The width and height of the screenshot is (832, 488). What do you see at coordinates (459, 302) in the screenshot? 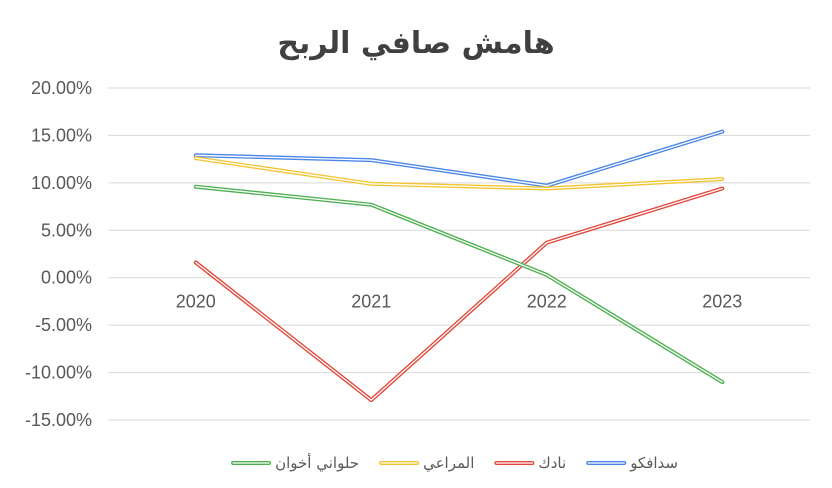
I see `x-axis: 2020 2021 2022 2023` at bounding box center [459, 302].